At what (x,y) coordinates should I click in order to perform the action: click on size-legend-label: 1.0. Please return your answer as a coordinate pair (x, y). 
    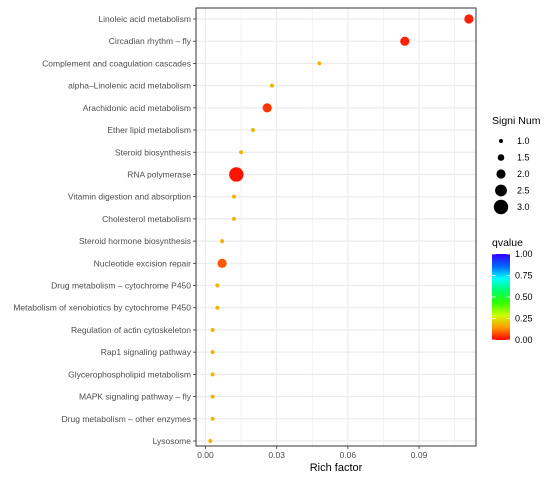
    Looking at the image, I should click on (523, 141).